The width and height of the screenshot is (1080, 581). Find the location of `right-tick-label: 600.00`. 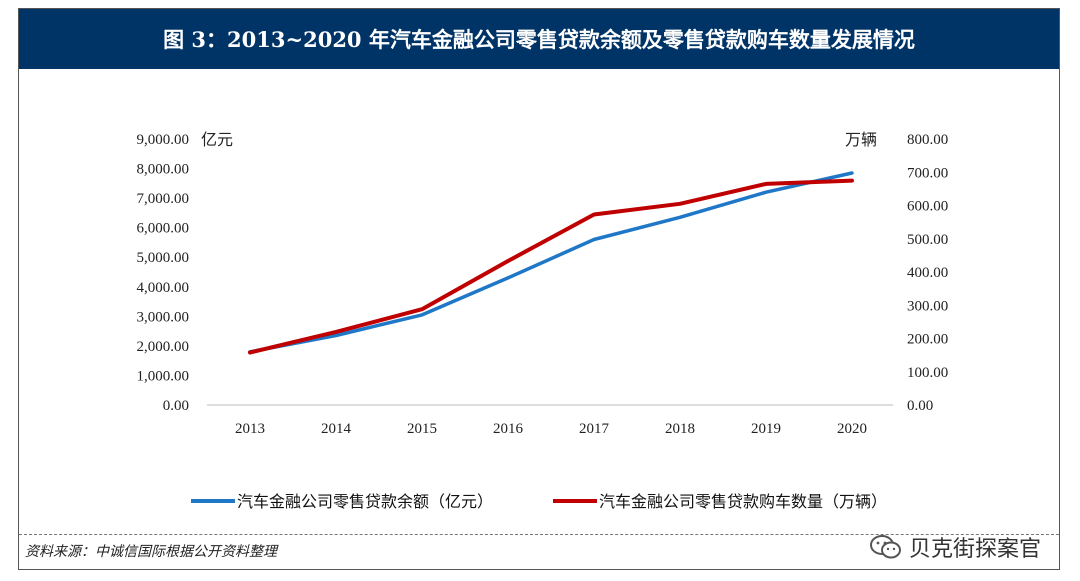

right-tick-label: 600.00 is located at coordinates (927, 207).